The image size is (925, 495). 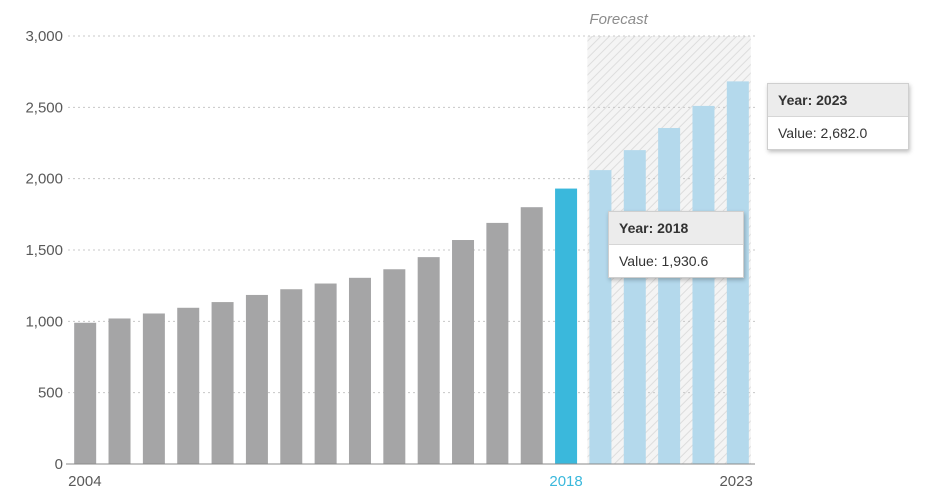 I want to click on bar-2007, so click(x=188, y=385).